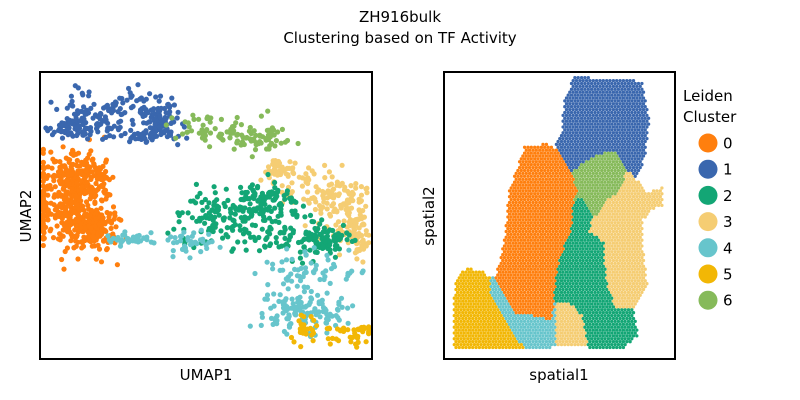 This screenshot has width=800, height=400. Describe the element at coordinates (26, 216) in the screenshot. I see `umap-ylabel: UMAP2` at that location.